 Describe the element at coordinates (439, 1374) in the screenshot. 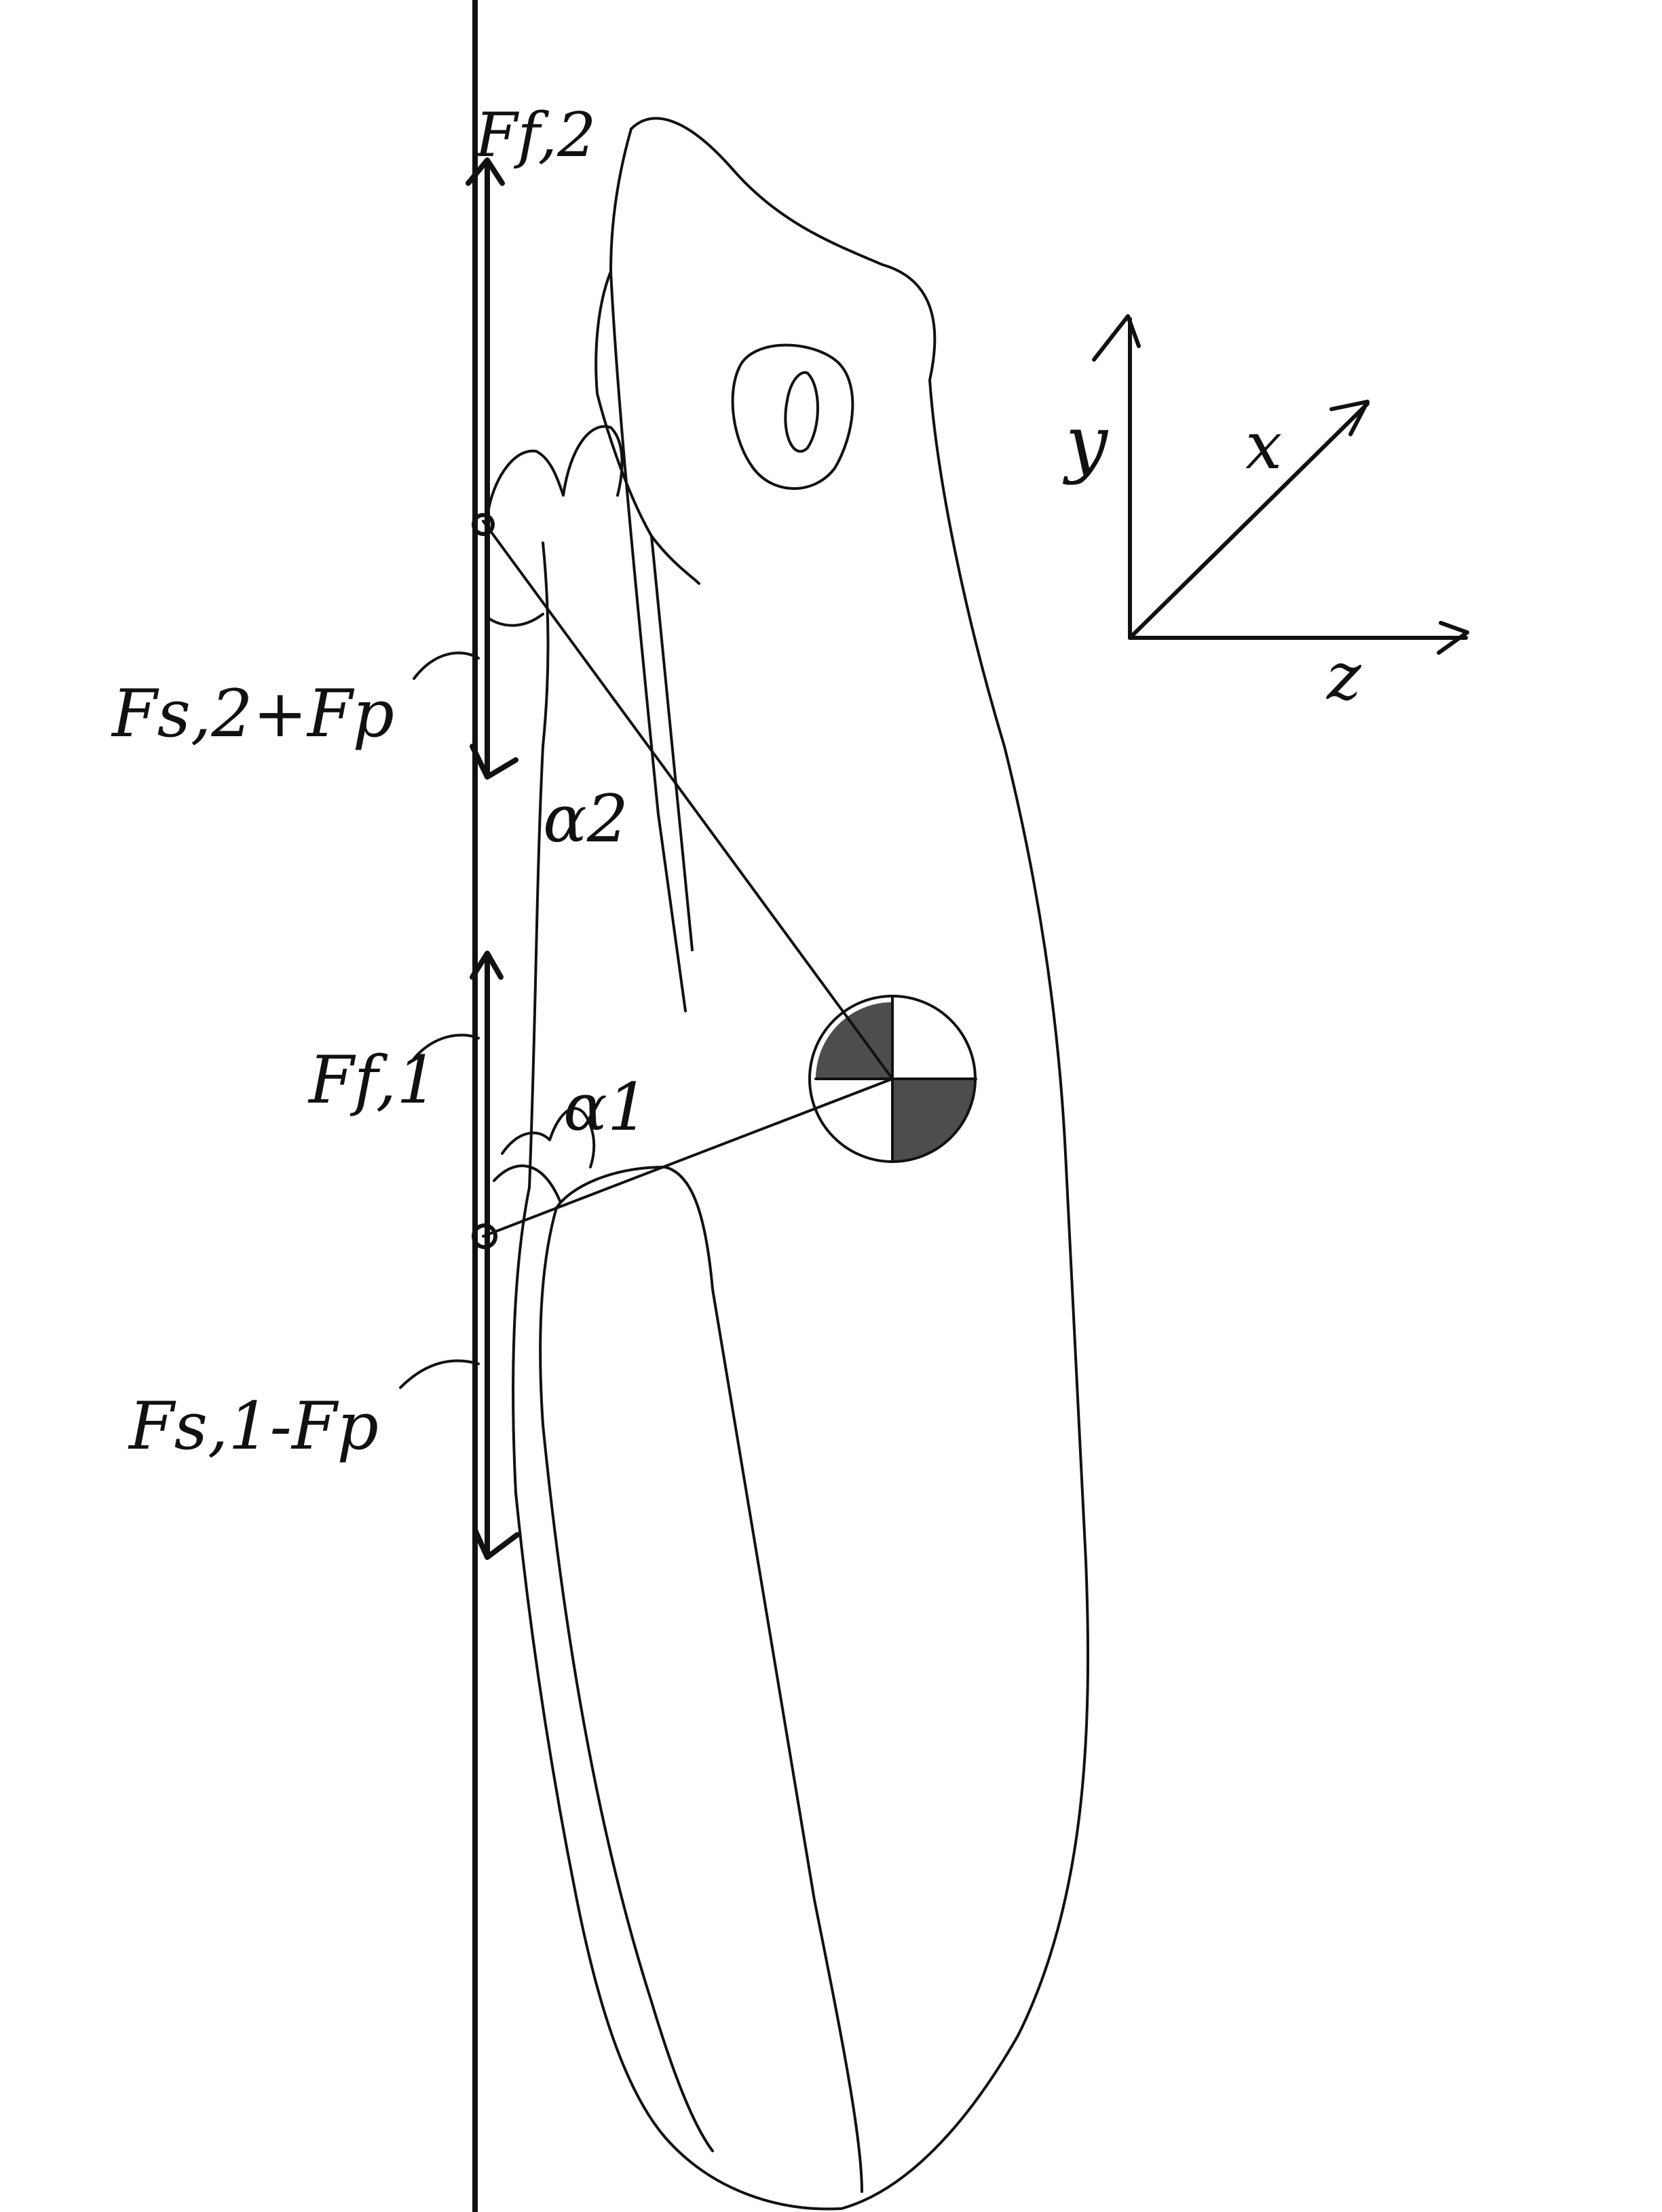

I see `leader-fs1` at that location.